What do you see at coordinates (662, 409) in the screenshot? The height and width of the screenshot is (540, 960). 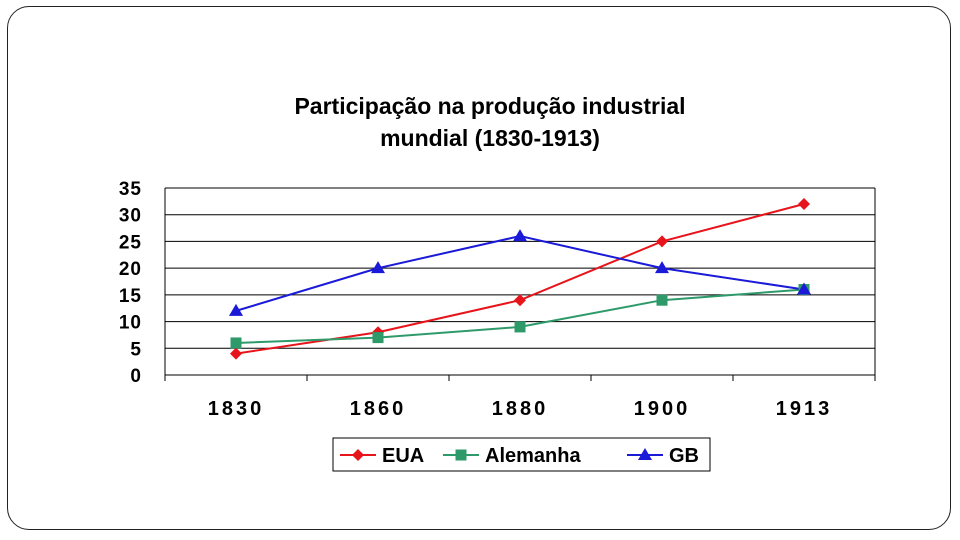 I see `x-tick-label: 1900` at bounding box center [662, 409].